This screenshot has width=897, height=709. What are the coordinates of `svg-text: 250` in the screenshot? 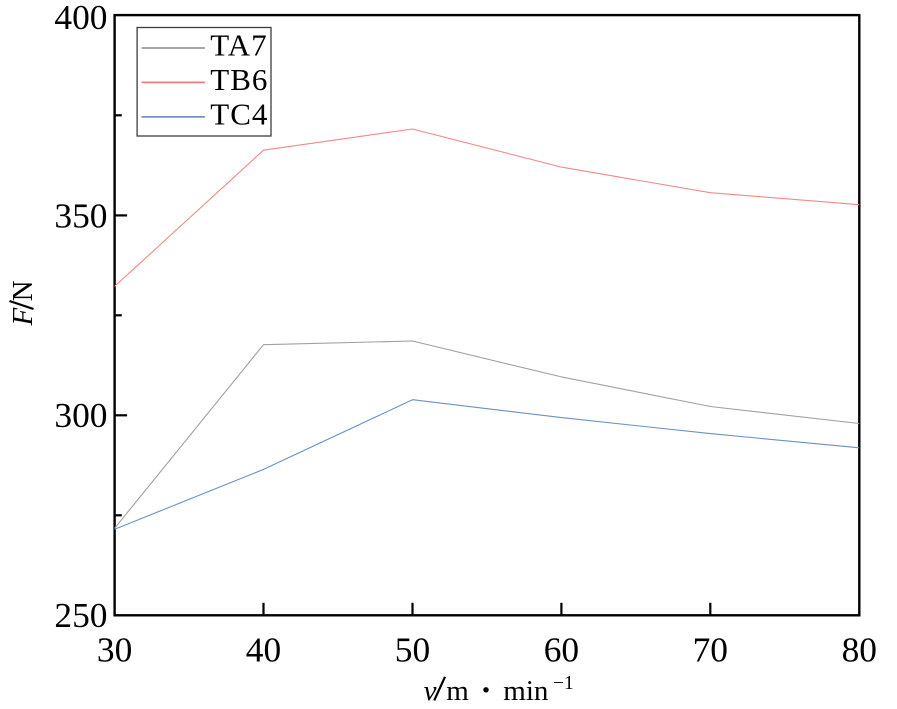 It's located at (80, 615).